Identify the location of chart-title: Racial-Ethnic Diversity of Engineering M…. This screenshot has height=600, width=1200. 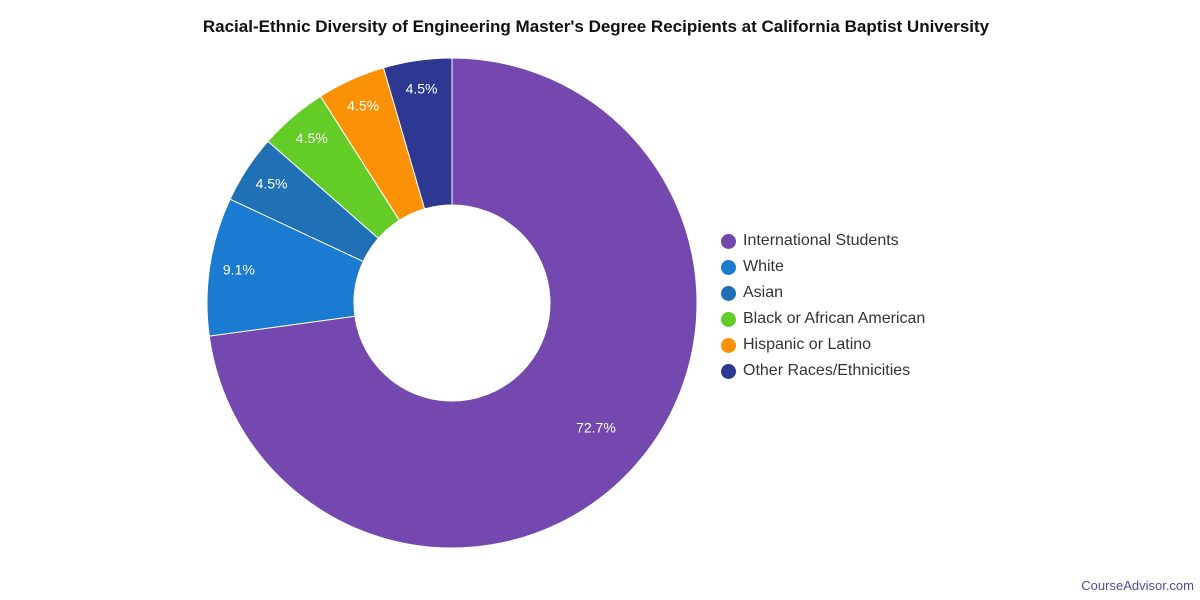
(596, 26).